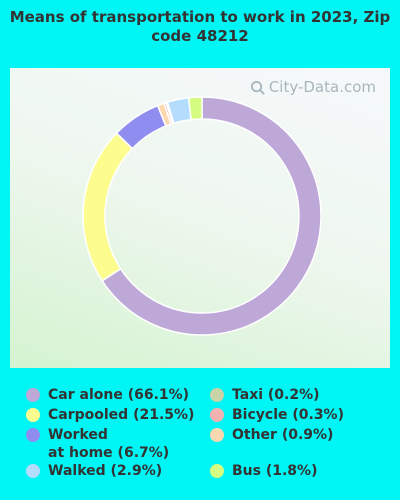 This screenshot has width=400, height=500. What do you see at coordinates (33, 415) in the screenshot?
I see `legend-swatch-carpooled` at bounding box center [33, 415].